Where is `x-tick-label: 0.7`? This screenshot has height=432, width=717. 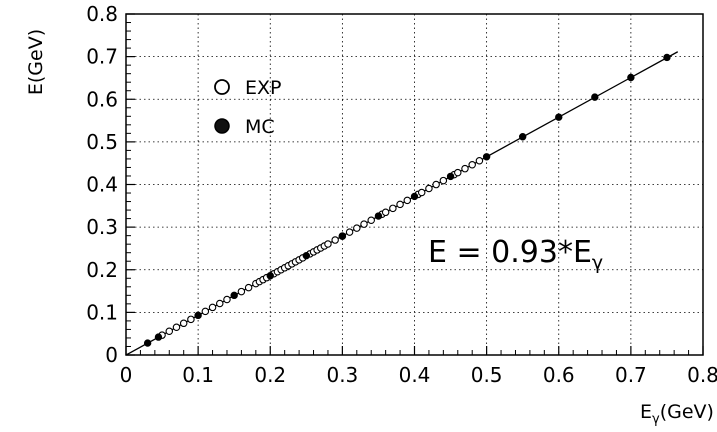 x-tick-label: 0.7 is located at coordinates (631, 375).